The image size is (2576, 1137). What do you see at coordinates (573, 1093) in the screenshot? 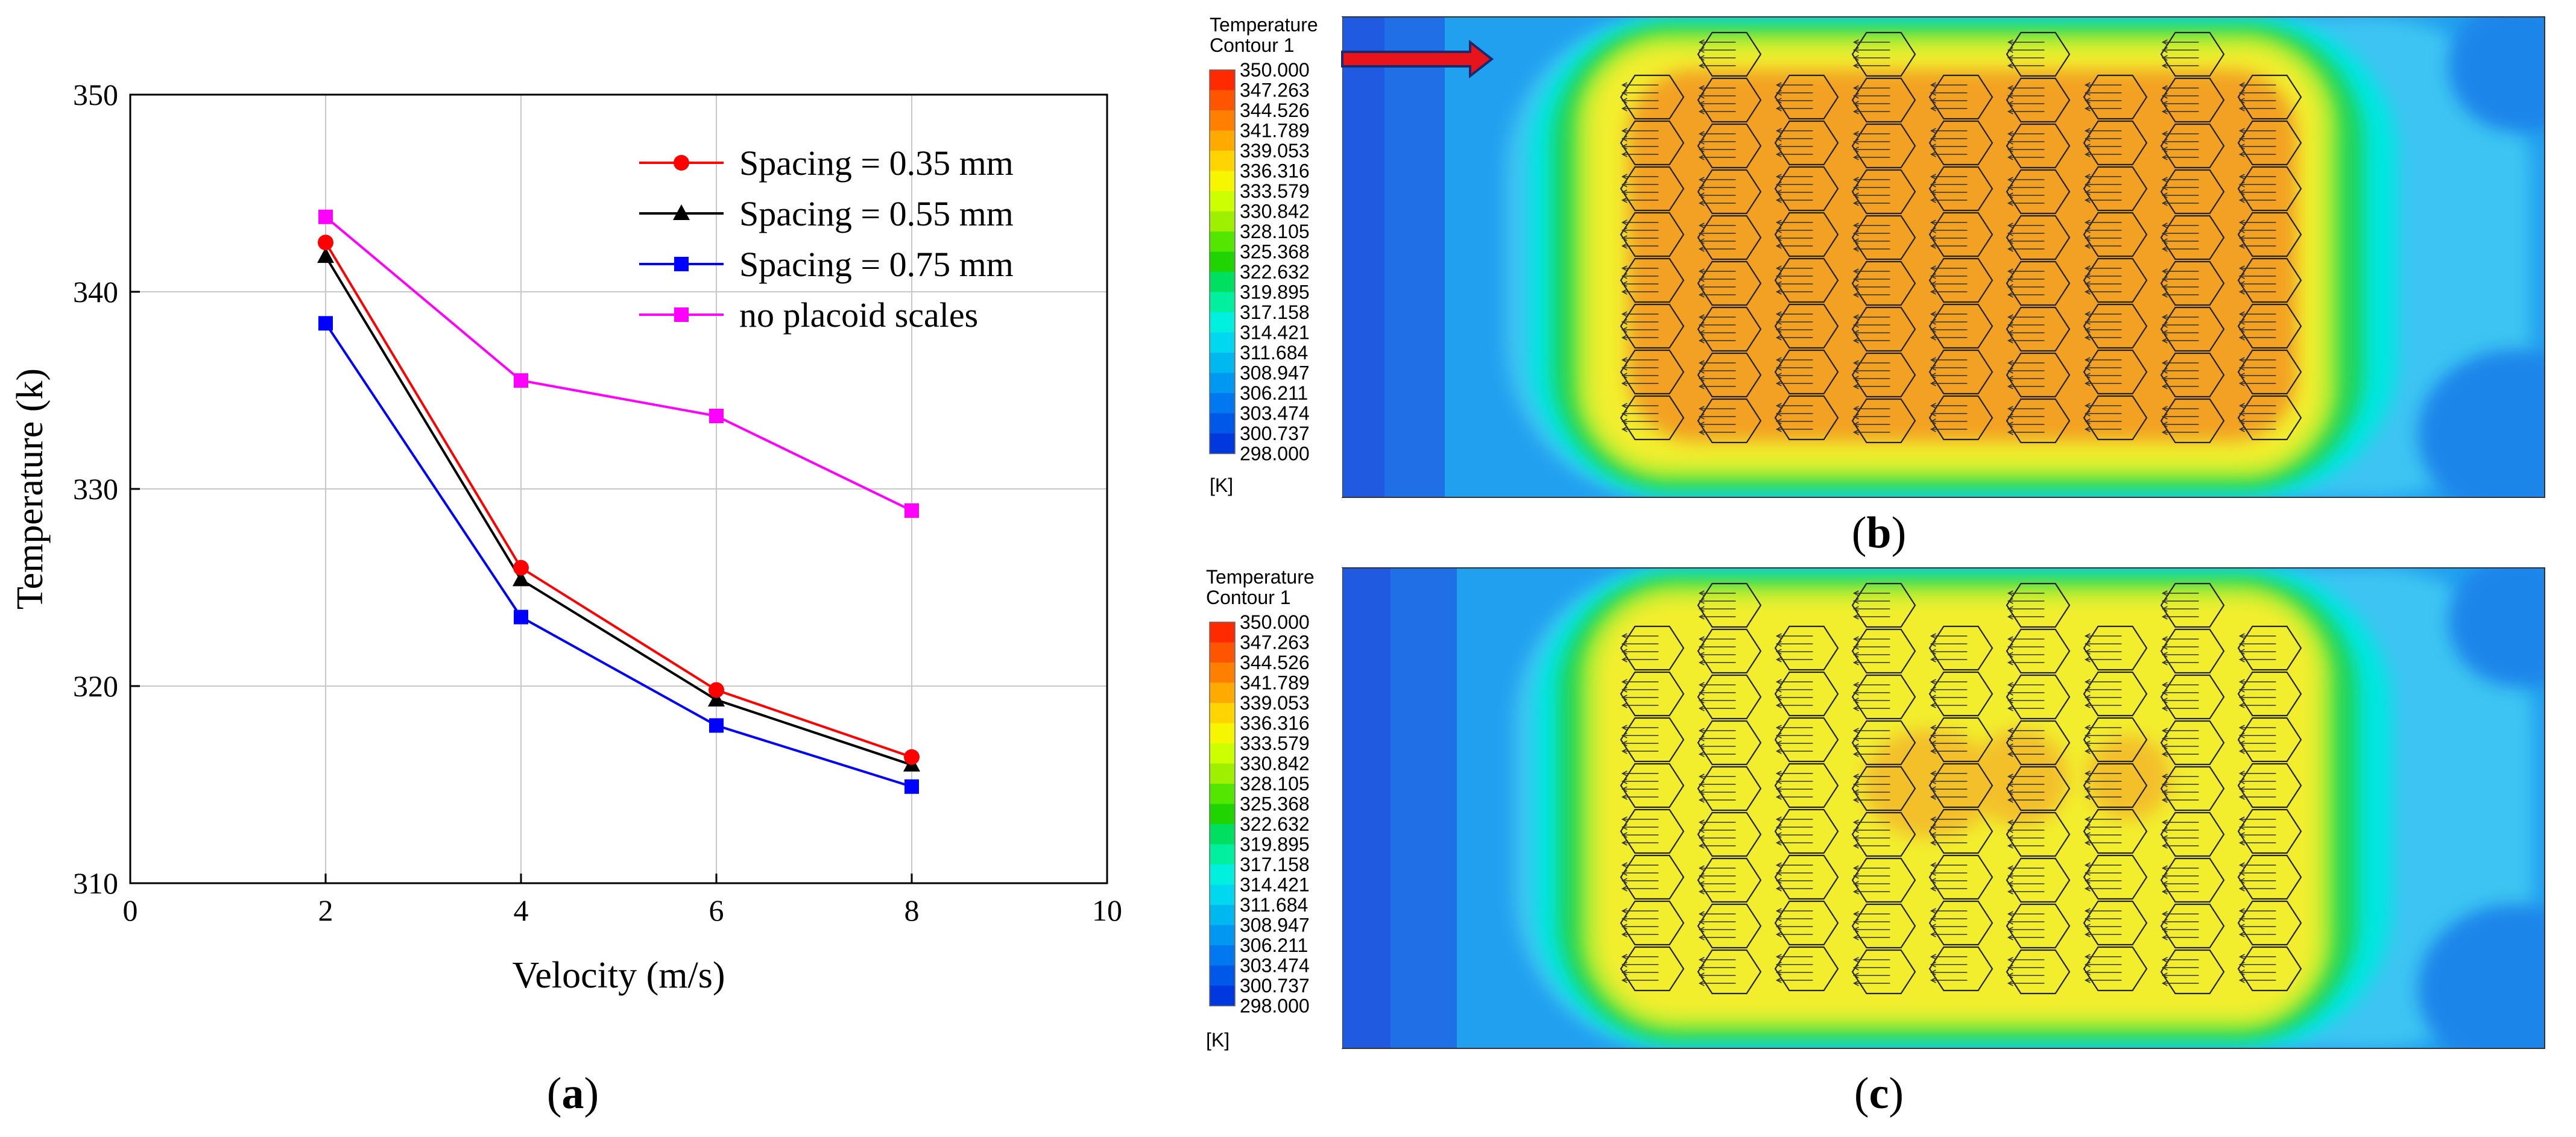
I see `panel-letter-a: a` at bounding box center [573, 1093].